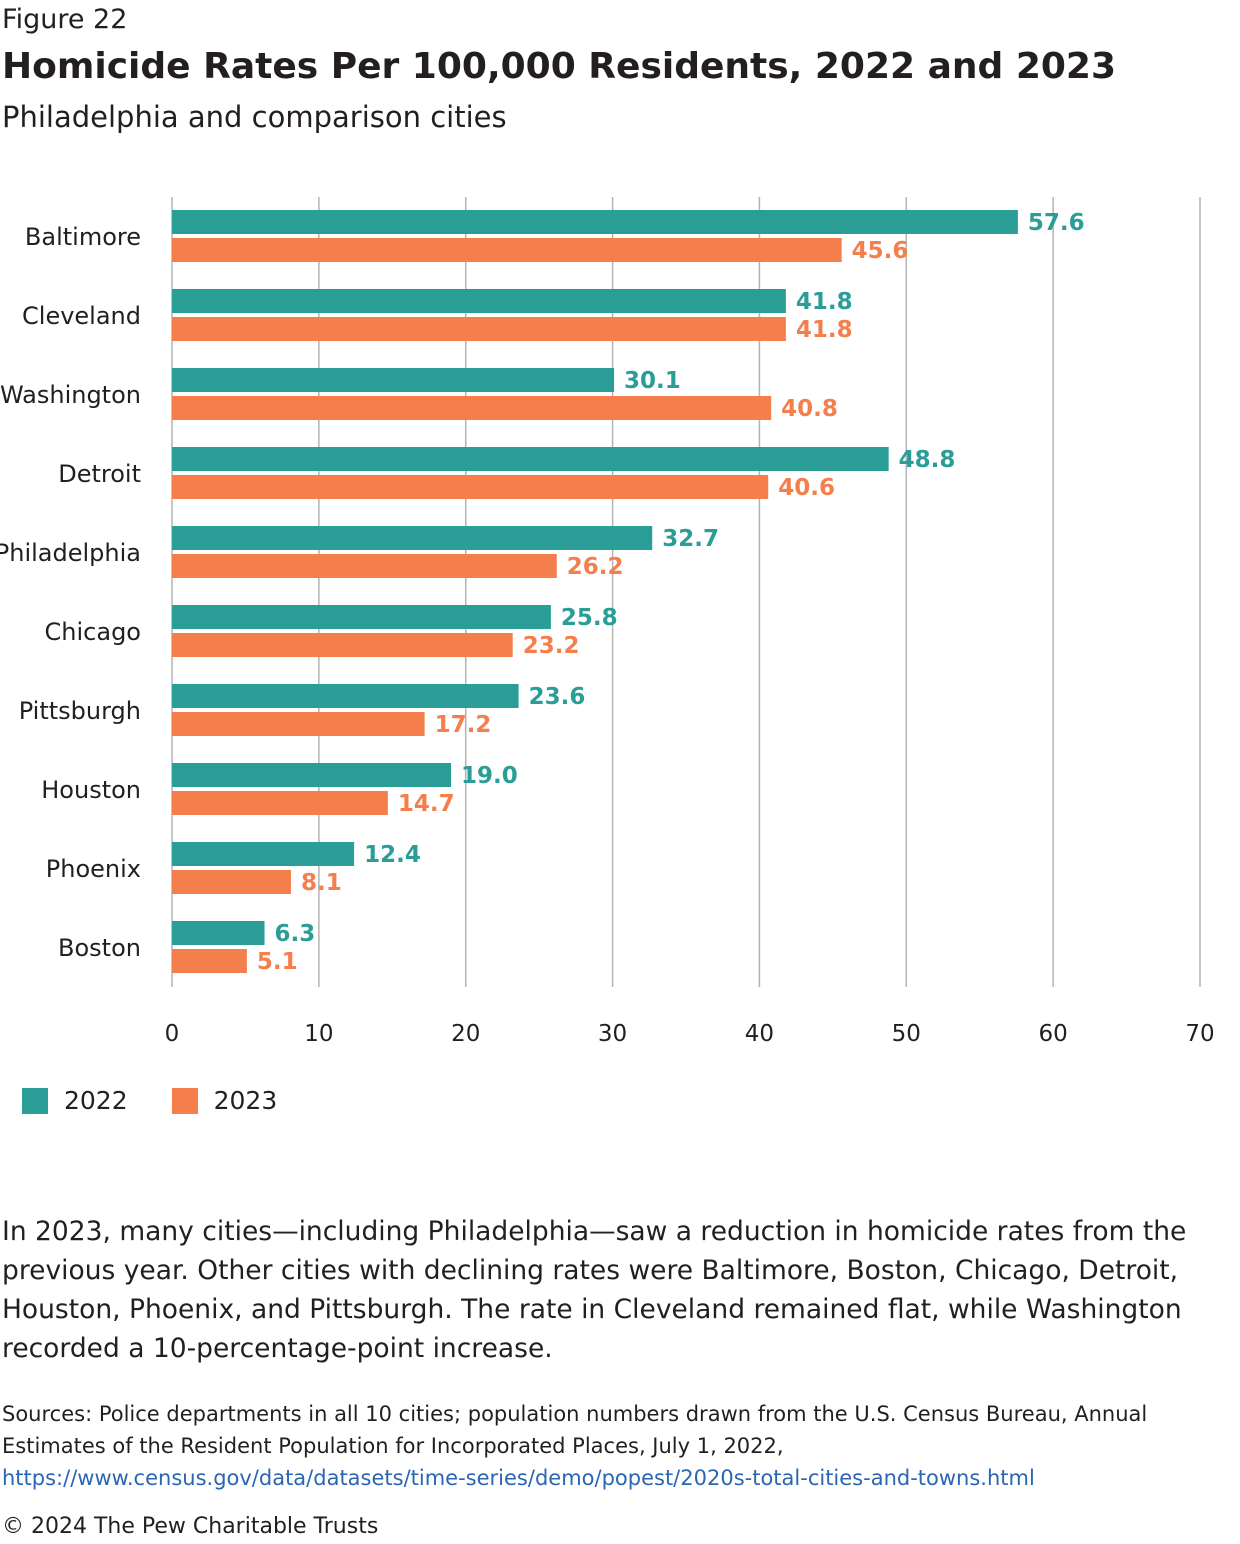  What do you see at coordinates (392, 855) in the screenshot?
I see `data-label-2022: 12.4` at bounding box center [392, 855].